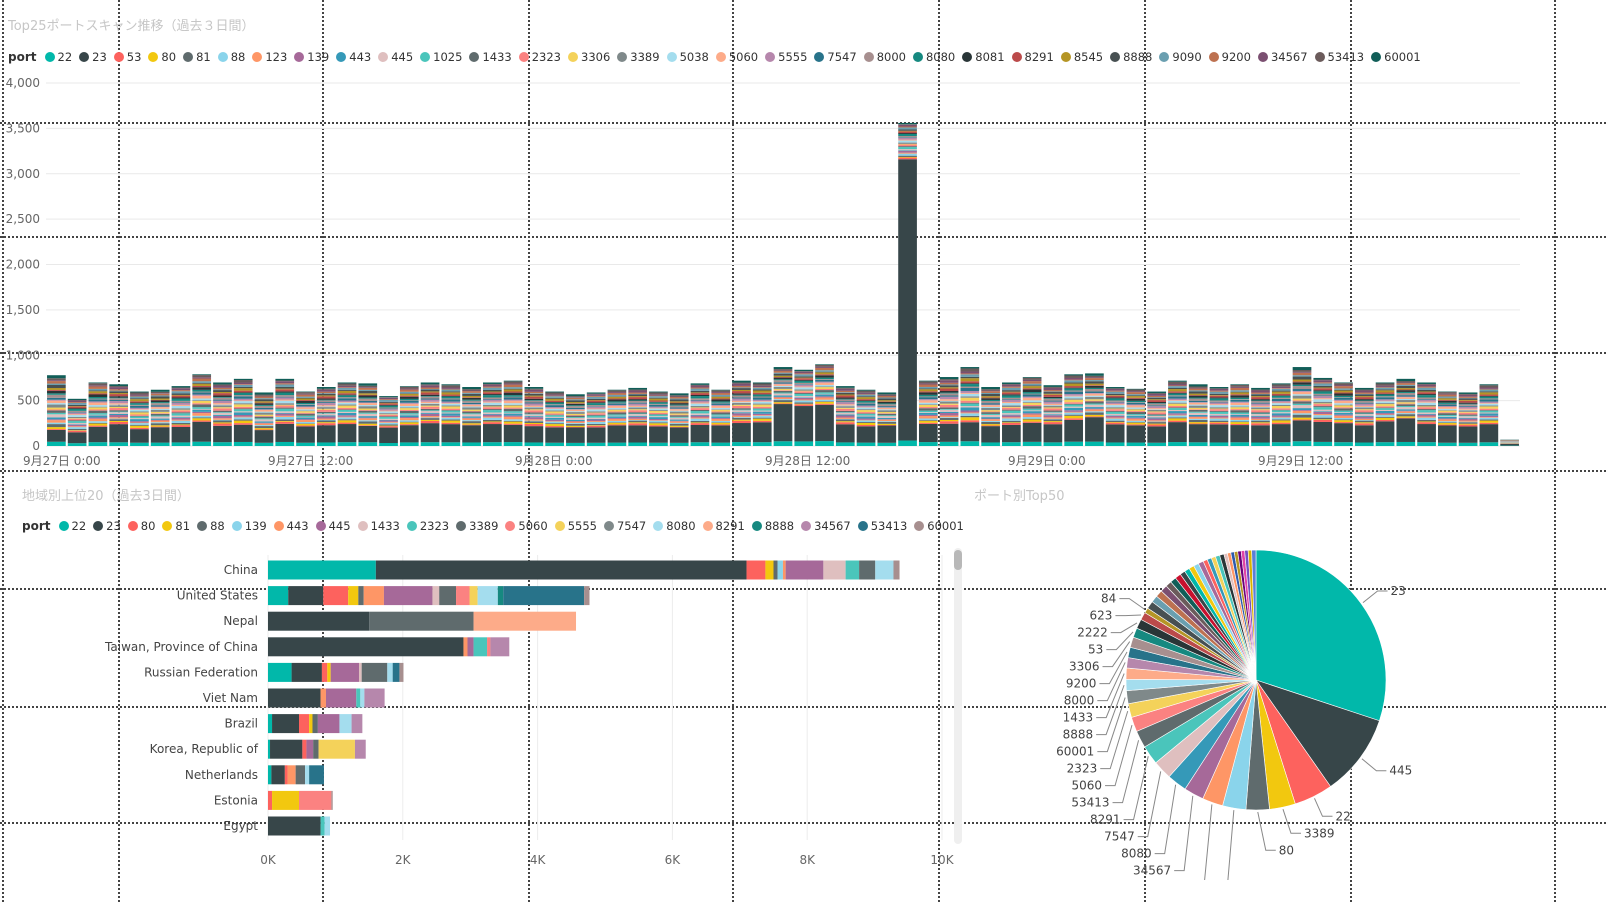 Image resolution: width=1606 pixels, height=902 pixels. Describe the element at coordinates (958, 696) in the screenshot. I see `country-chart-scrollbar` at that location.